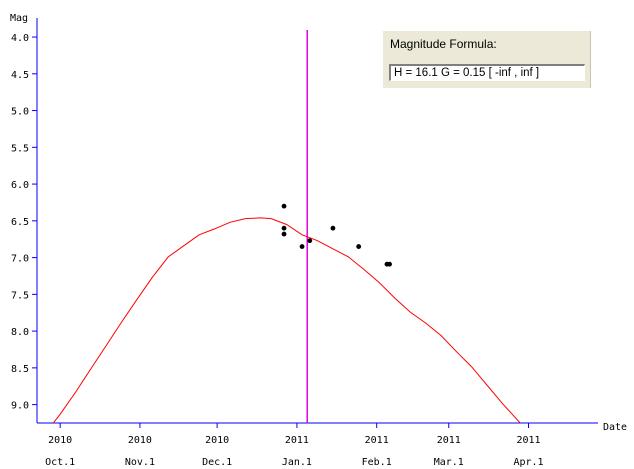  What do you see at coordinates (217, 462) in the screenshot?
I see `x-tick-month-2: Dec.1` at bounding box center [217, 462].